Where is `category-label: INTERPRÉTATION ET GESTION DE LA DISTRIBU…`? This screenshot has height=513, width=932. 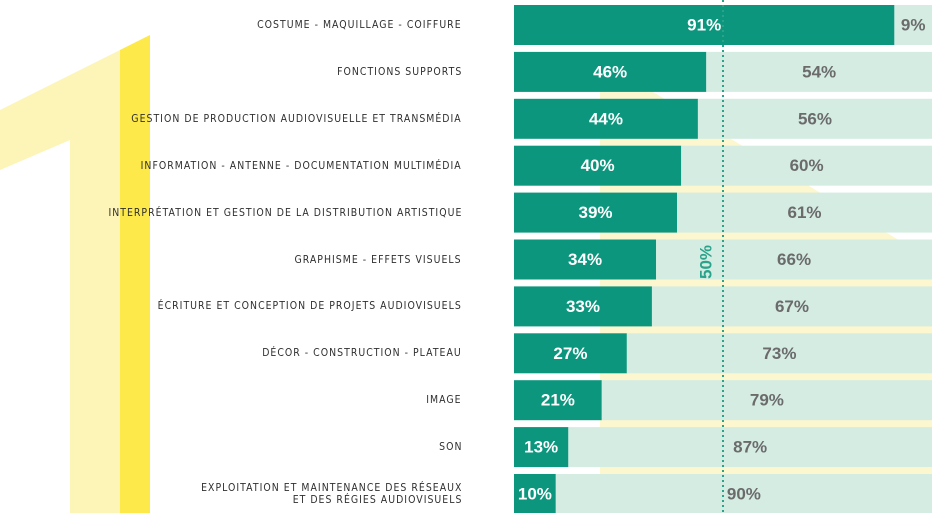
category-label: INTERPRÉTATION ET GESTION DE LA DISTRIBU… is located at coordinates (285, 212).